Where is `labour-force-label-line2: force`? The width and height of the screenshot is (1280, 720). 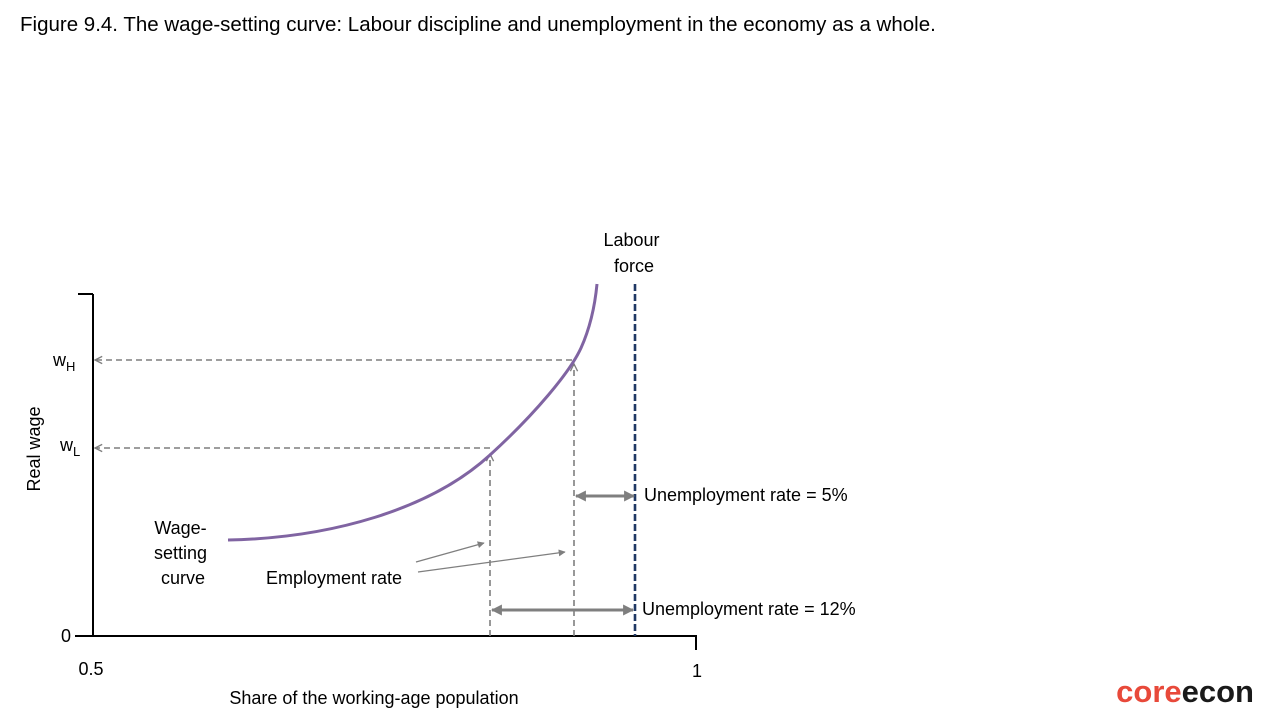
labour-force-label-line2: force is located at coordinates (634, 266).